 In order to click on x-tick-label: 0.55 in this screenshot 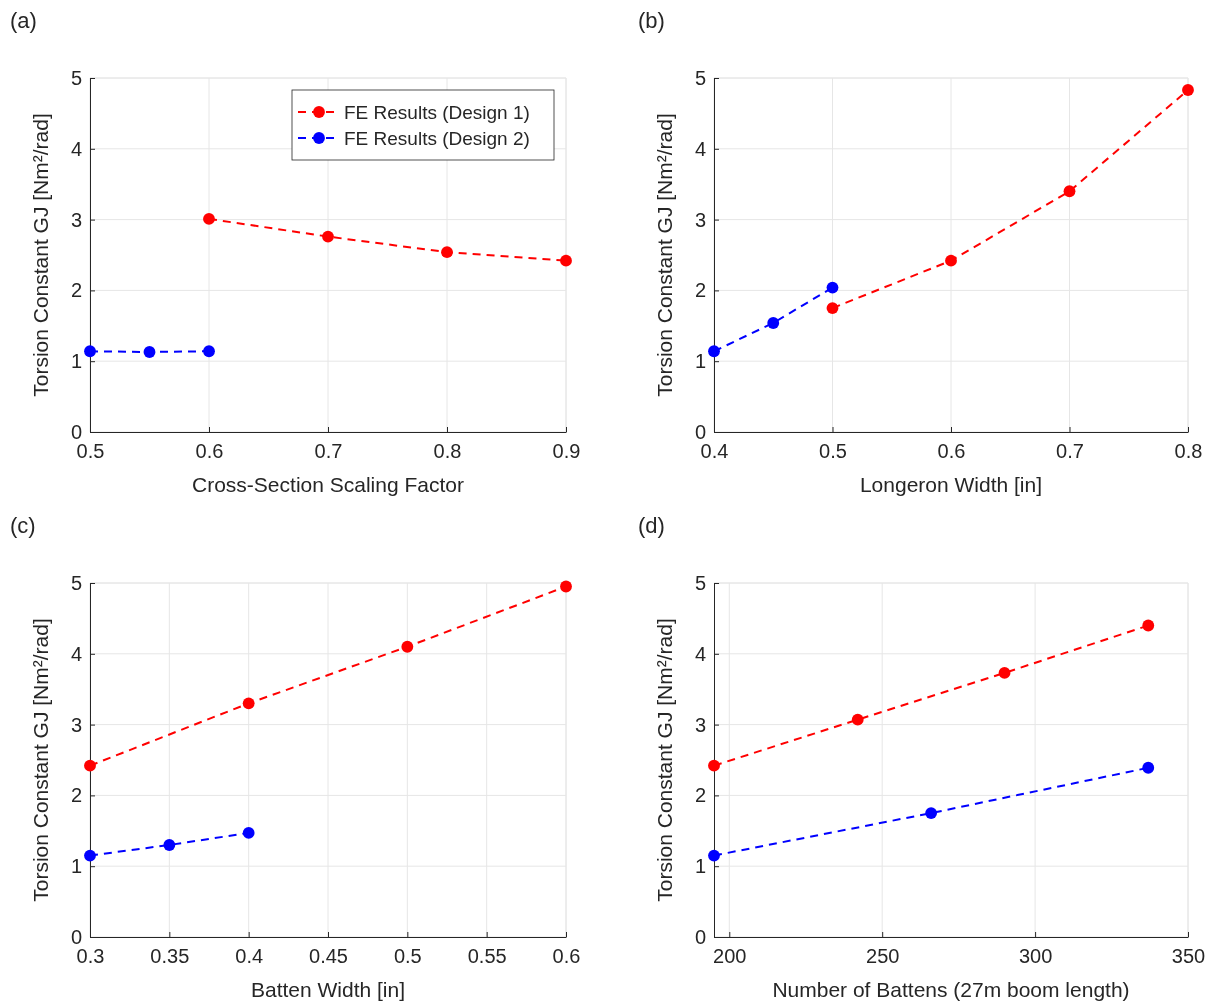, I will do `click(487, 956)`.